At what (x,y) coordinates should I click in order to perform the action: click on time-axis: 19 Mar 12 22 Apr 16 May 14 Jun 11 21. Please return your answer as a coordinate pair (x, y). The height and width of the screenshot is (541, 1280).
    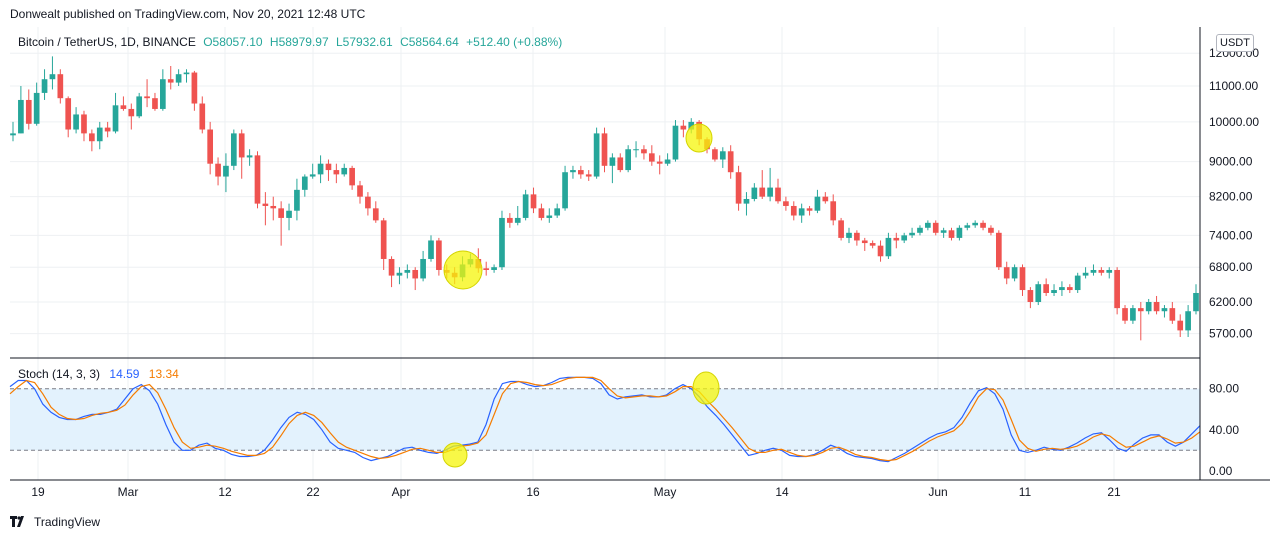
    Looking at the image, I should click on (576, 492).